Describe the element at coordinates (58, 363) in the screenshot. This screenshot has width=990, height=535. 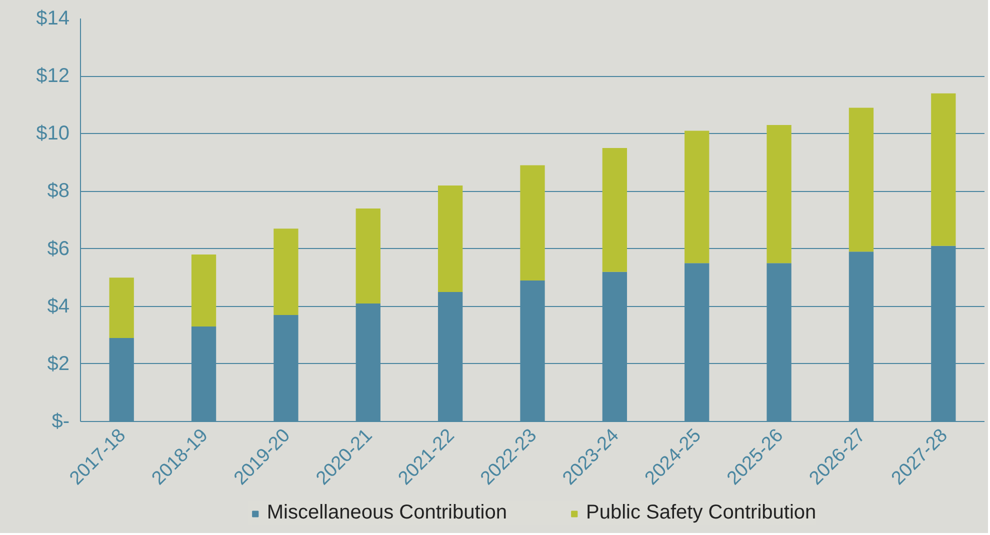
I see `y-tick-label: $2` at that location.